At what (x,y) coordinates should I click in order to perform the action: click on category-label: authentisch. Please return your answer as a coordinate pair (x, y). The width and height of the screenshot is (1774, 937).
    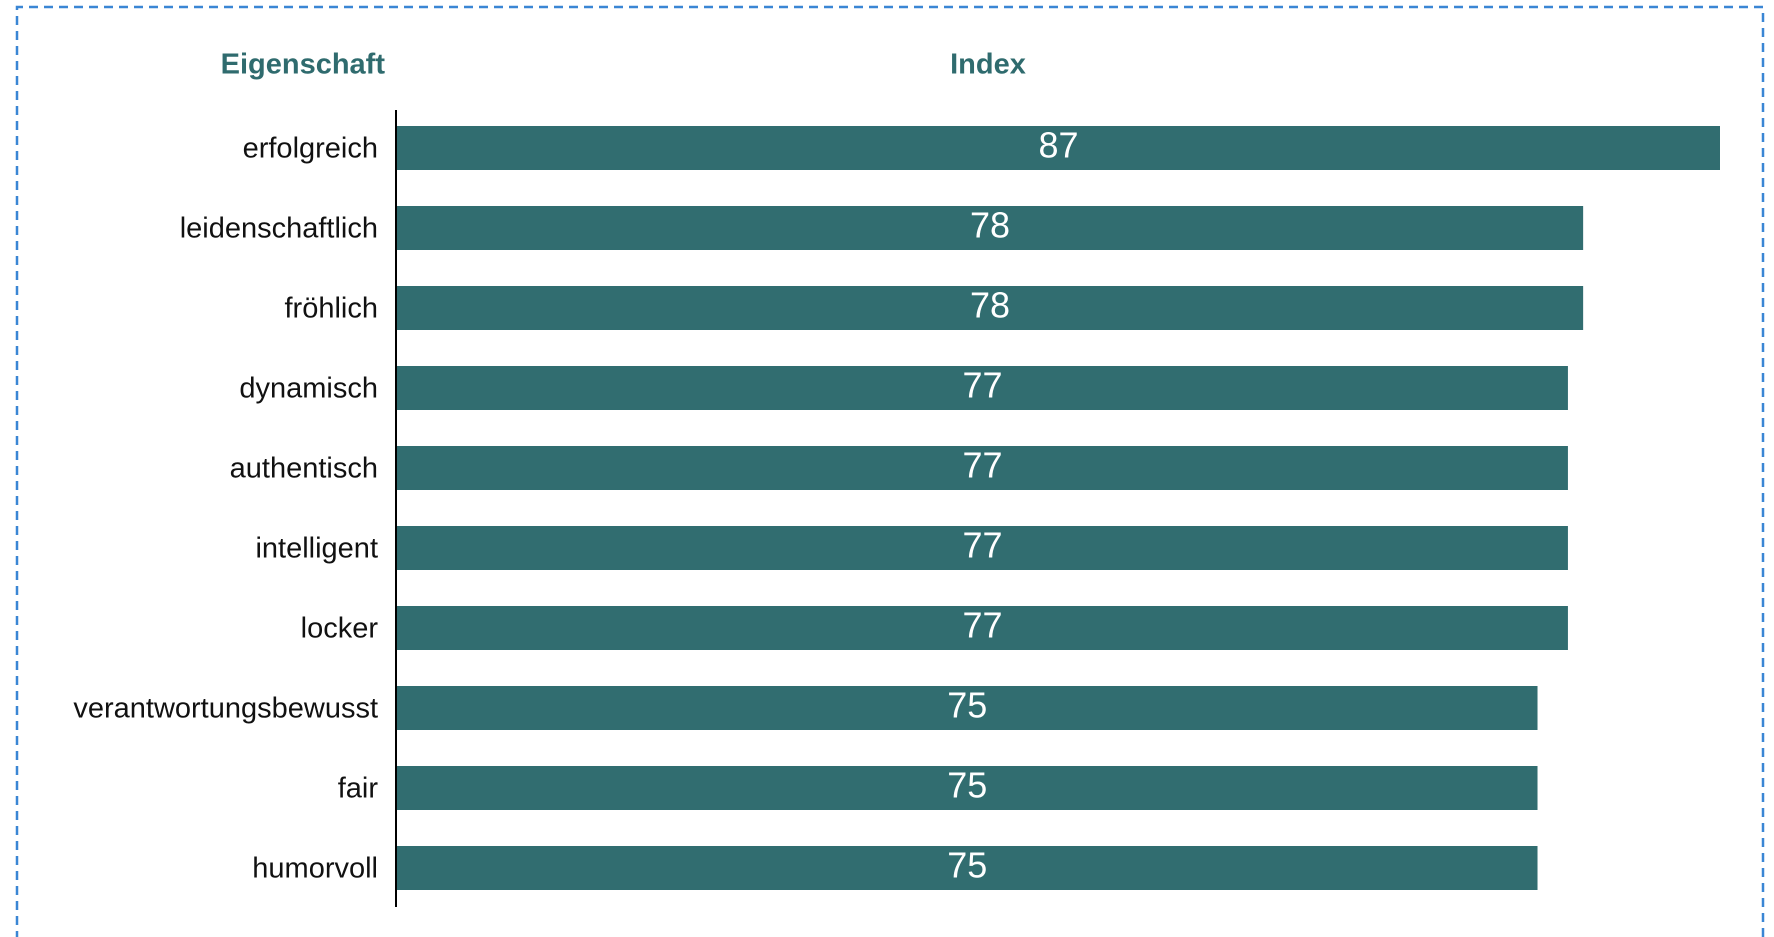
    Looking at the image, I should click on (304, 469).